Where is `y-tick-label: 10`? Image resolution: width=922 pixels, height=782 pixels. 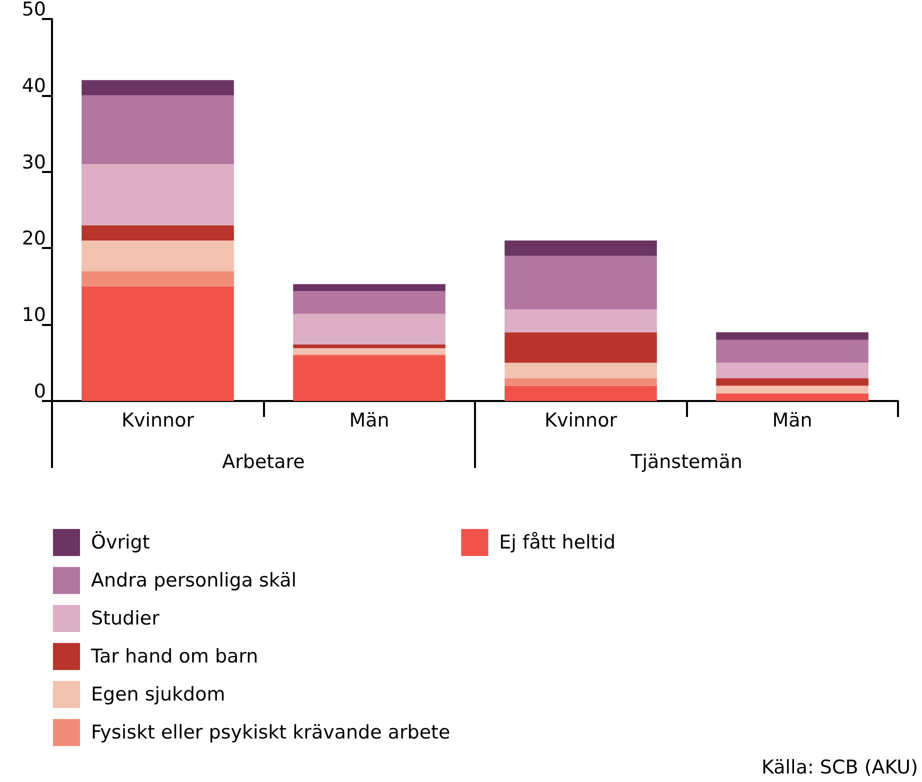
y-tick-label: 10 is located at coordinates (34, 315).